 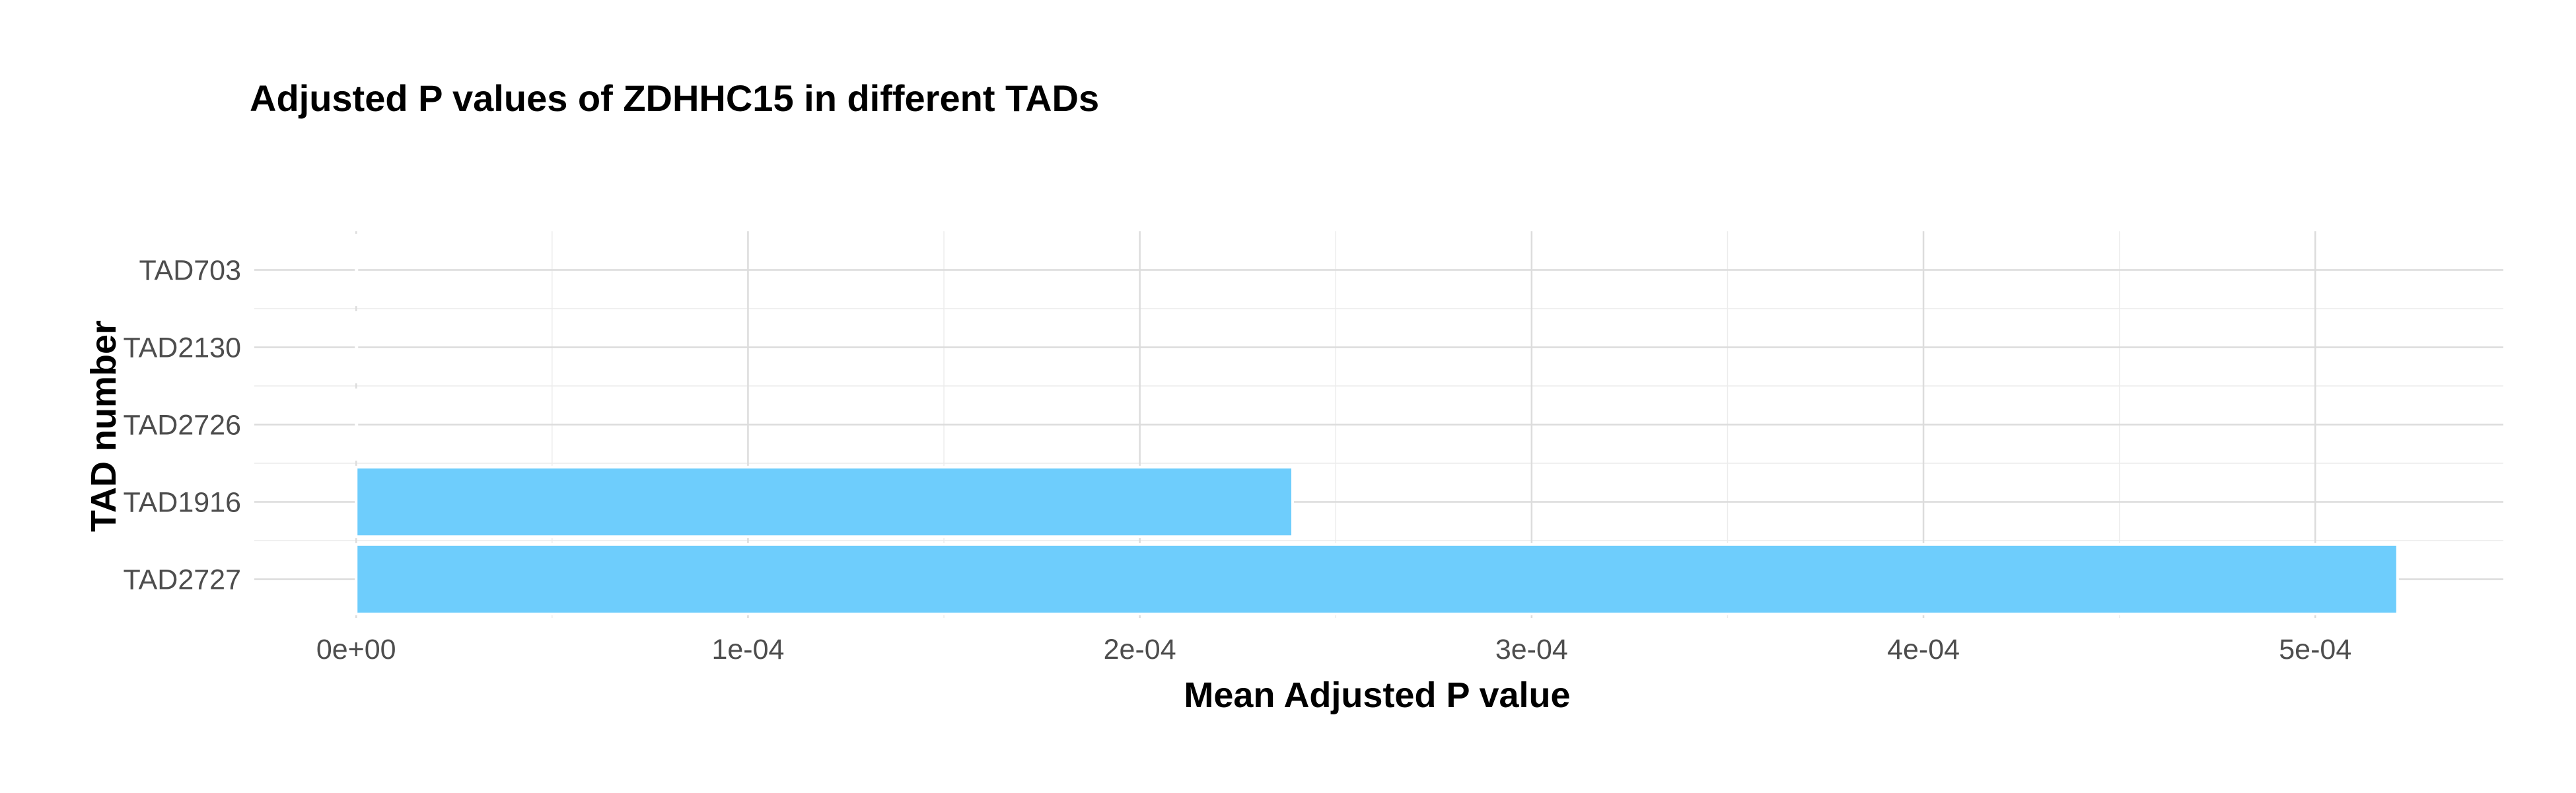 What do you see at coordinates (356, 650) in the screenshot?
I see `x-tick-label: 0e+00` at bounding box center [356, 650].